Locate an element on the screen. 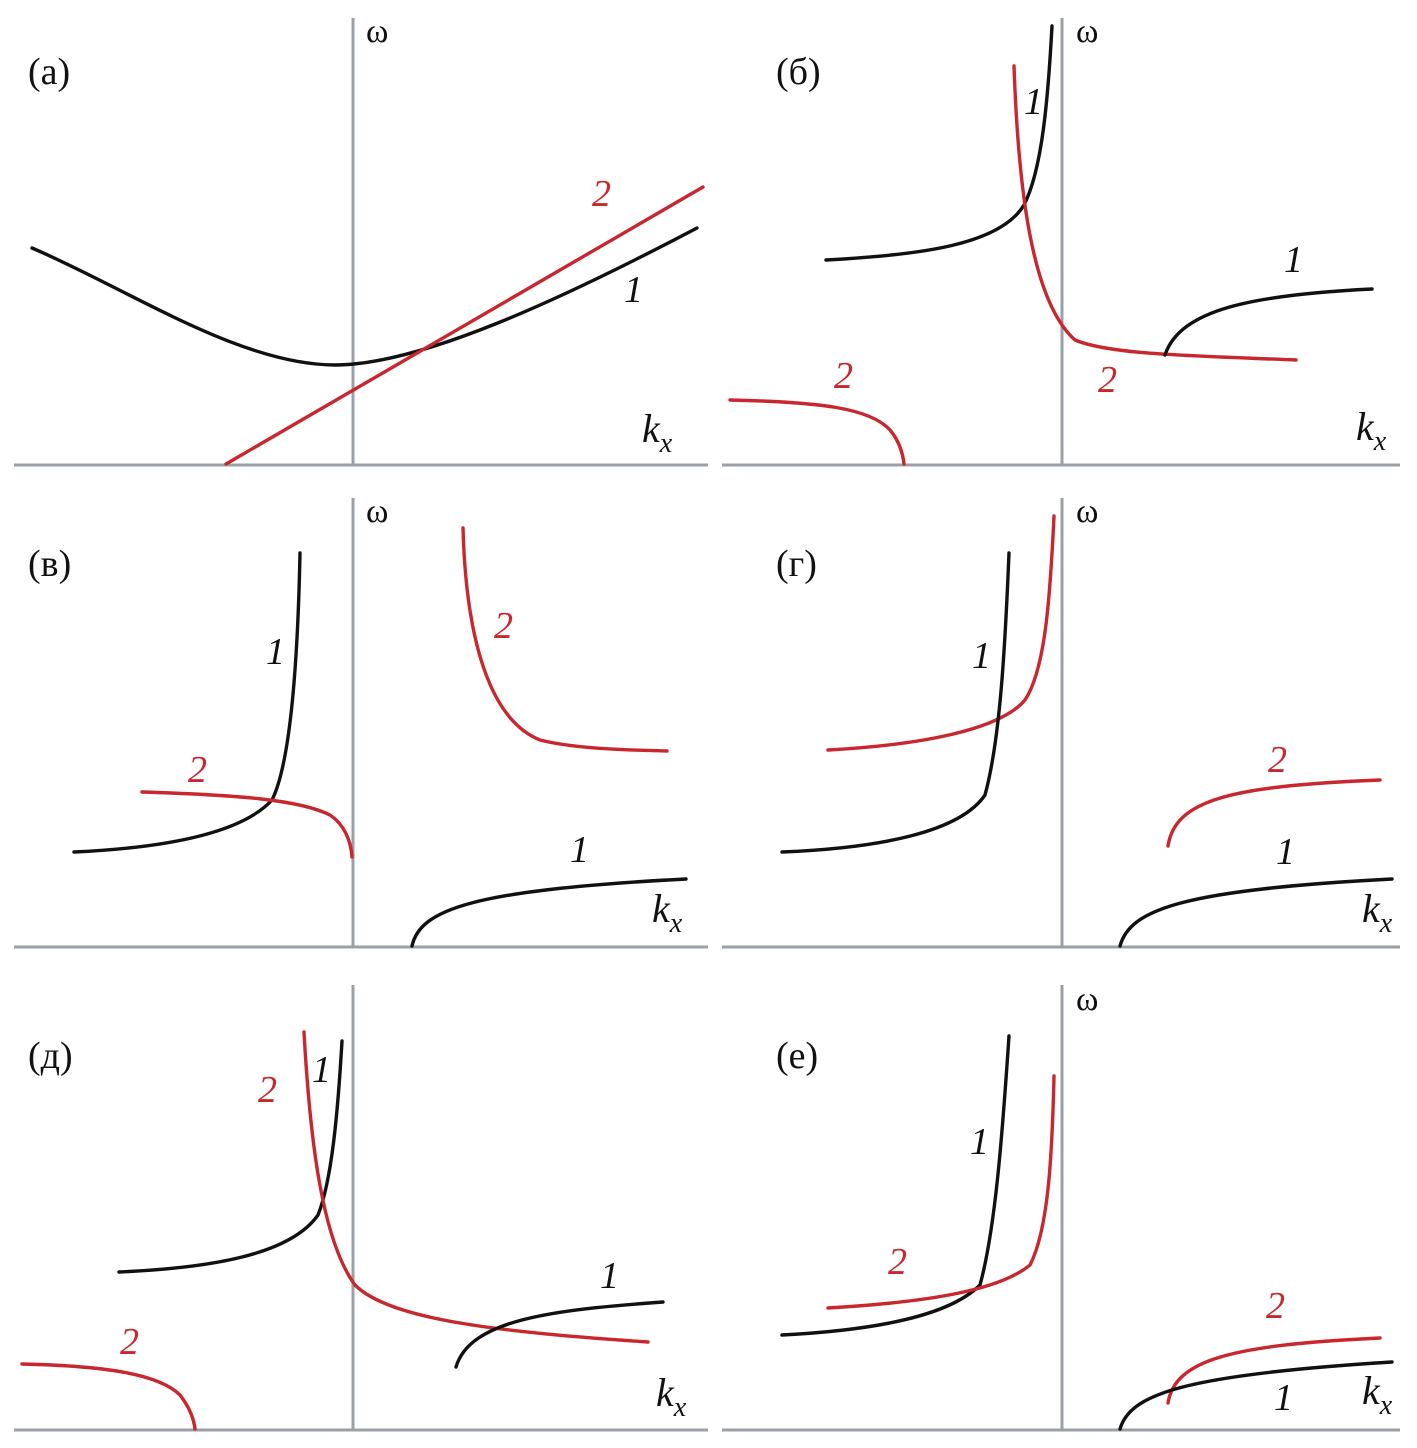  panel-label: (в) is located at coordinates (49, 564).